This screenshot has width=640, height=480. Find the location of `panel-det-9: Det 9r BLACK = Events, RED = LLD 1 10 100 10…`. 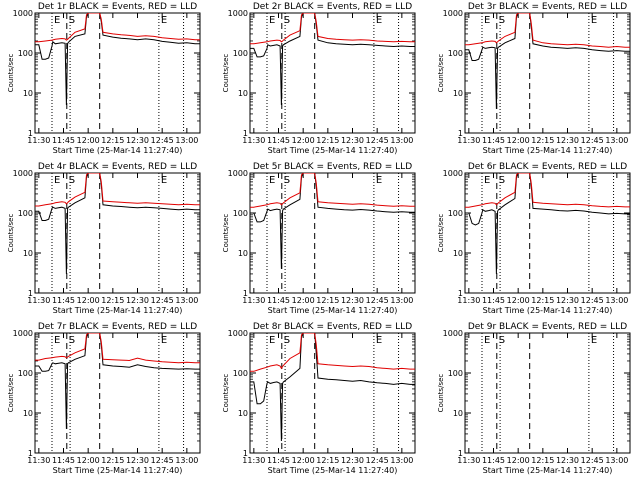

panel-det-9: Det 9r BLACK = Events, RED = LLD 1 10 100 10… is located at coordinates (534, 398).